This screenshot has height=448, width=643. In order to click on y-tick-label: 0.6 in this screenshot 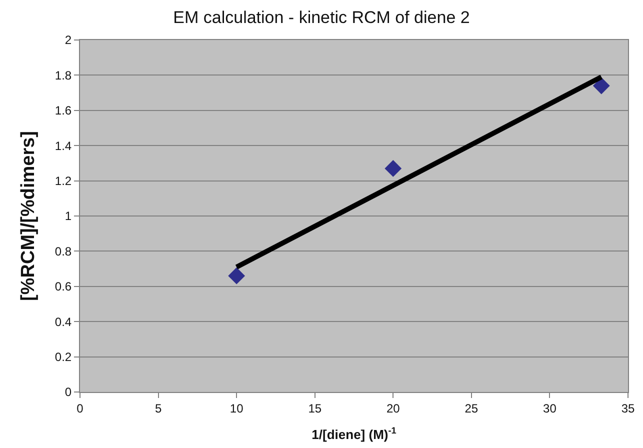, I will do `click(63, 287)`.